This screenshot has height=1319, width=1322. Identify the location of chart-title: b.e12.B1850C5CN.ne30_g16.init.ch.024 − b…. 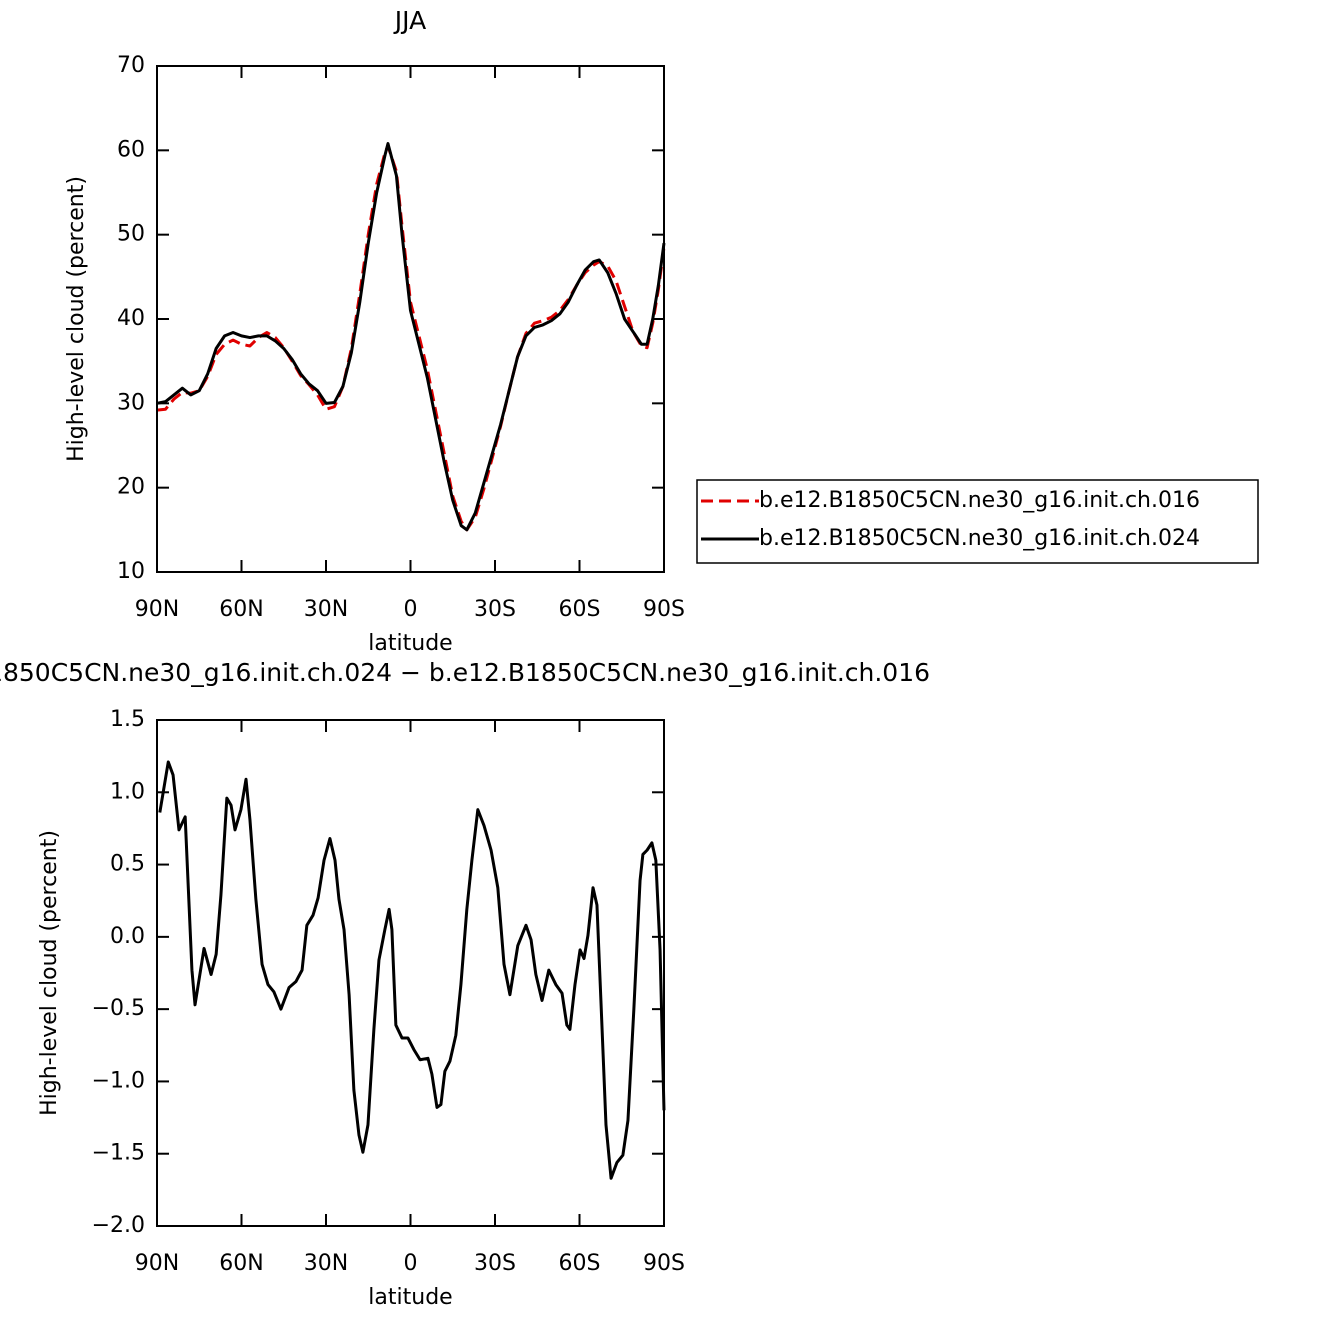
(465, 672).